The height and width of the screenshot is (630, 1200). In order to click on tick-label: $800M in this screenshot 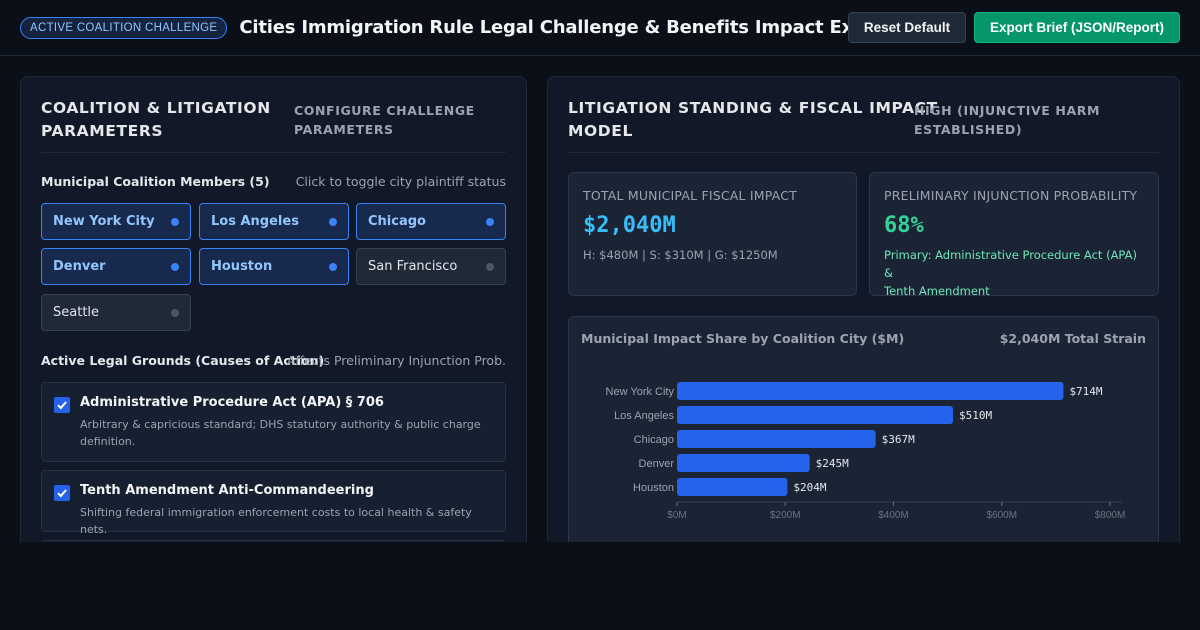, I will do `click(1110, 515)`.